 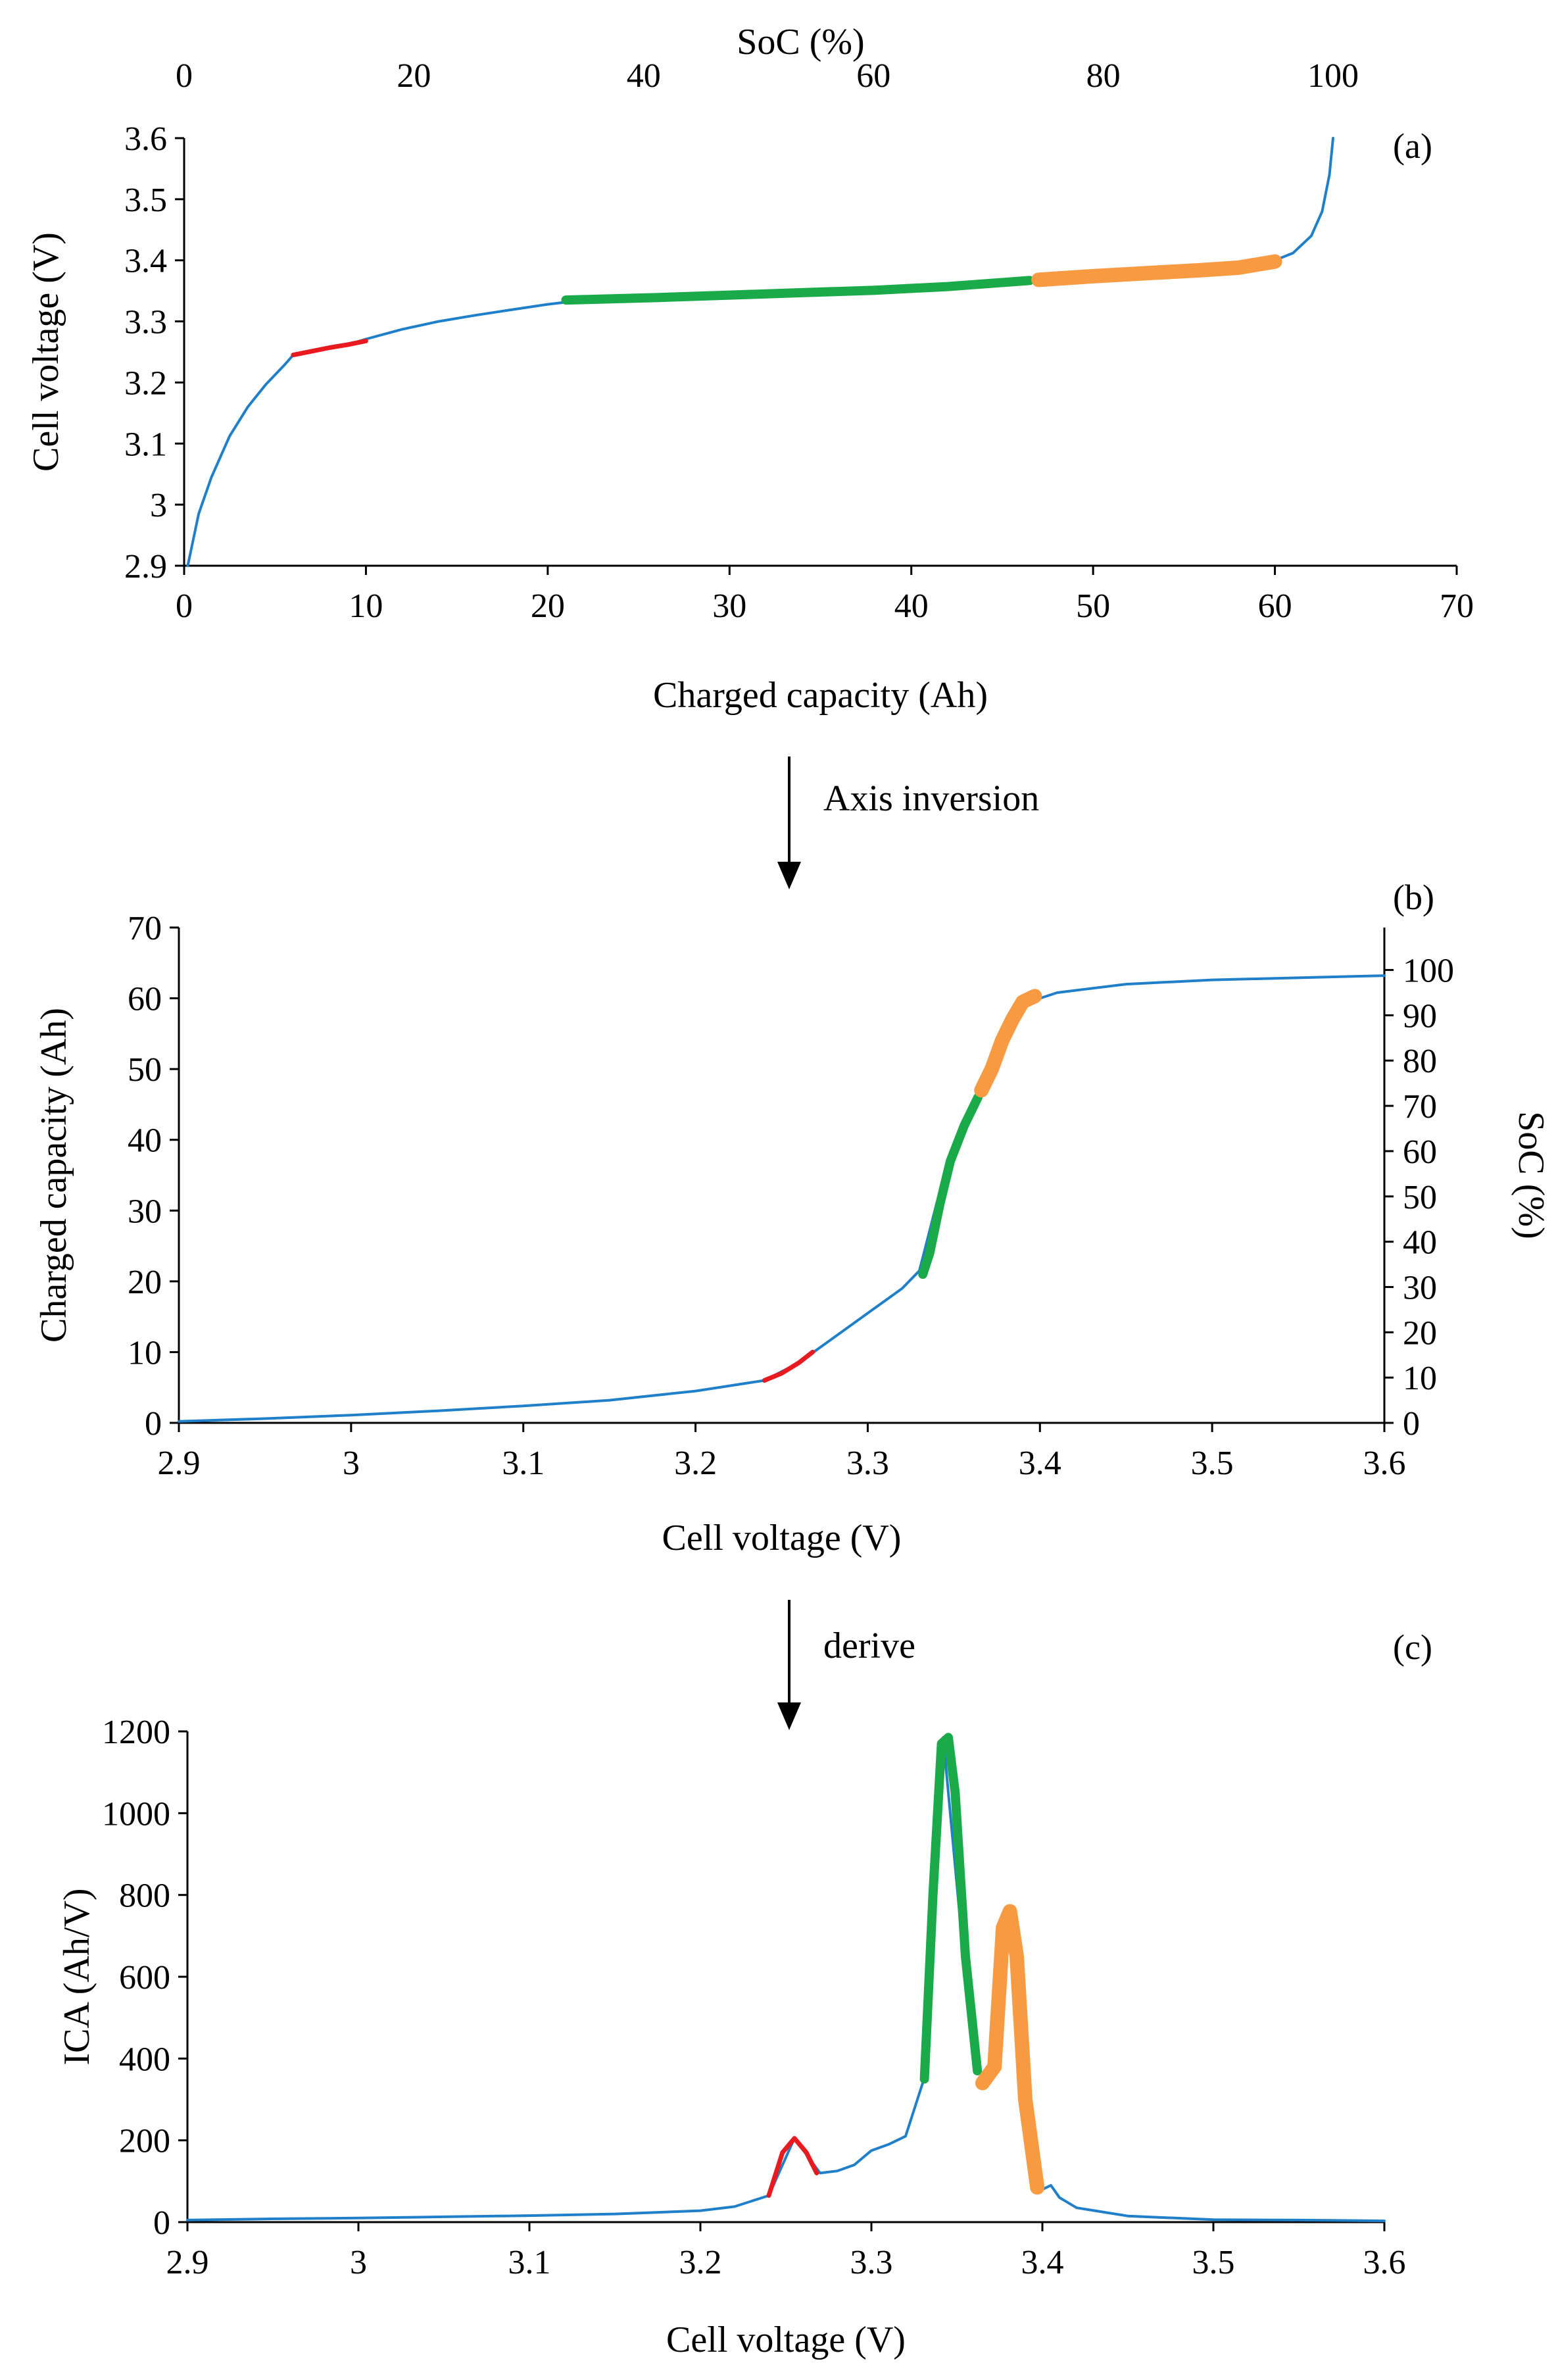 I want to click on x-tick-label-a: 70, so click(x=1457, y=606).